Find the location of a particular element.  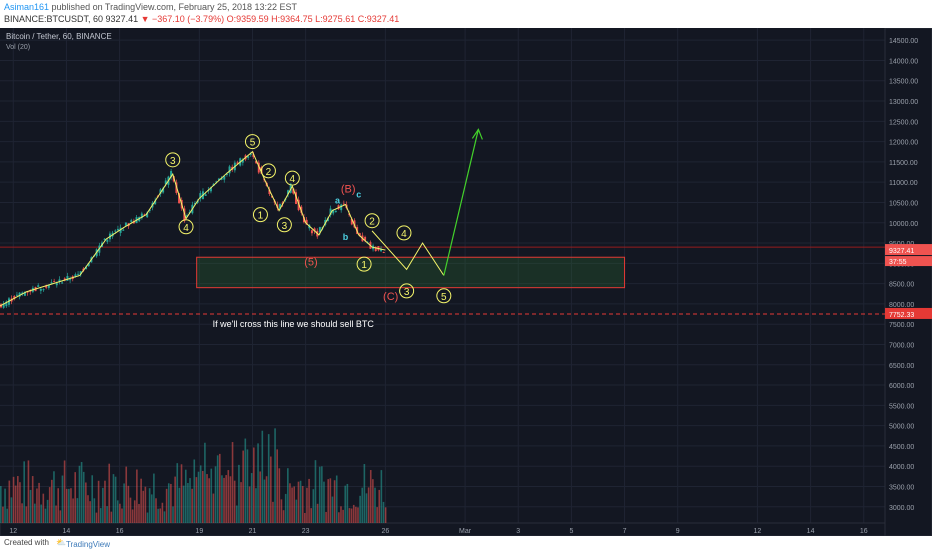

x-tick-label: Mar is located at coordinates (465, 531).